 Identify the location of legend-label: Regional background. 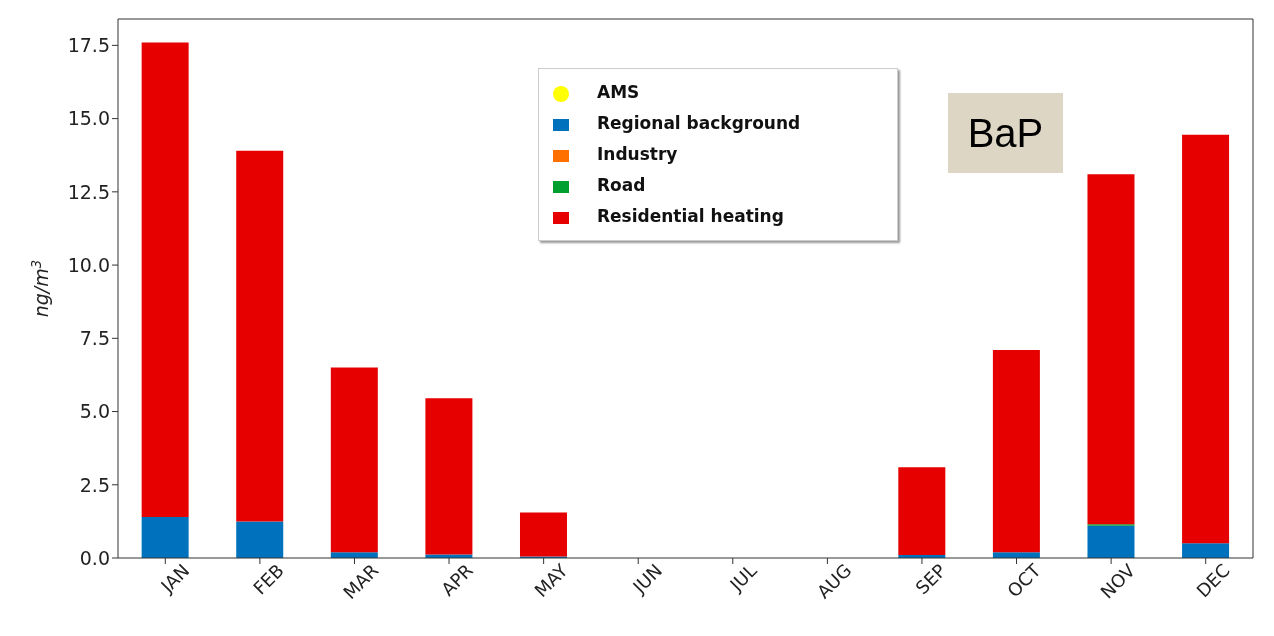
(699, 123).